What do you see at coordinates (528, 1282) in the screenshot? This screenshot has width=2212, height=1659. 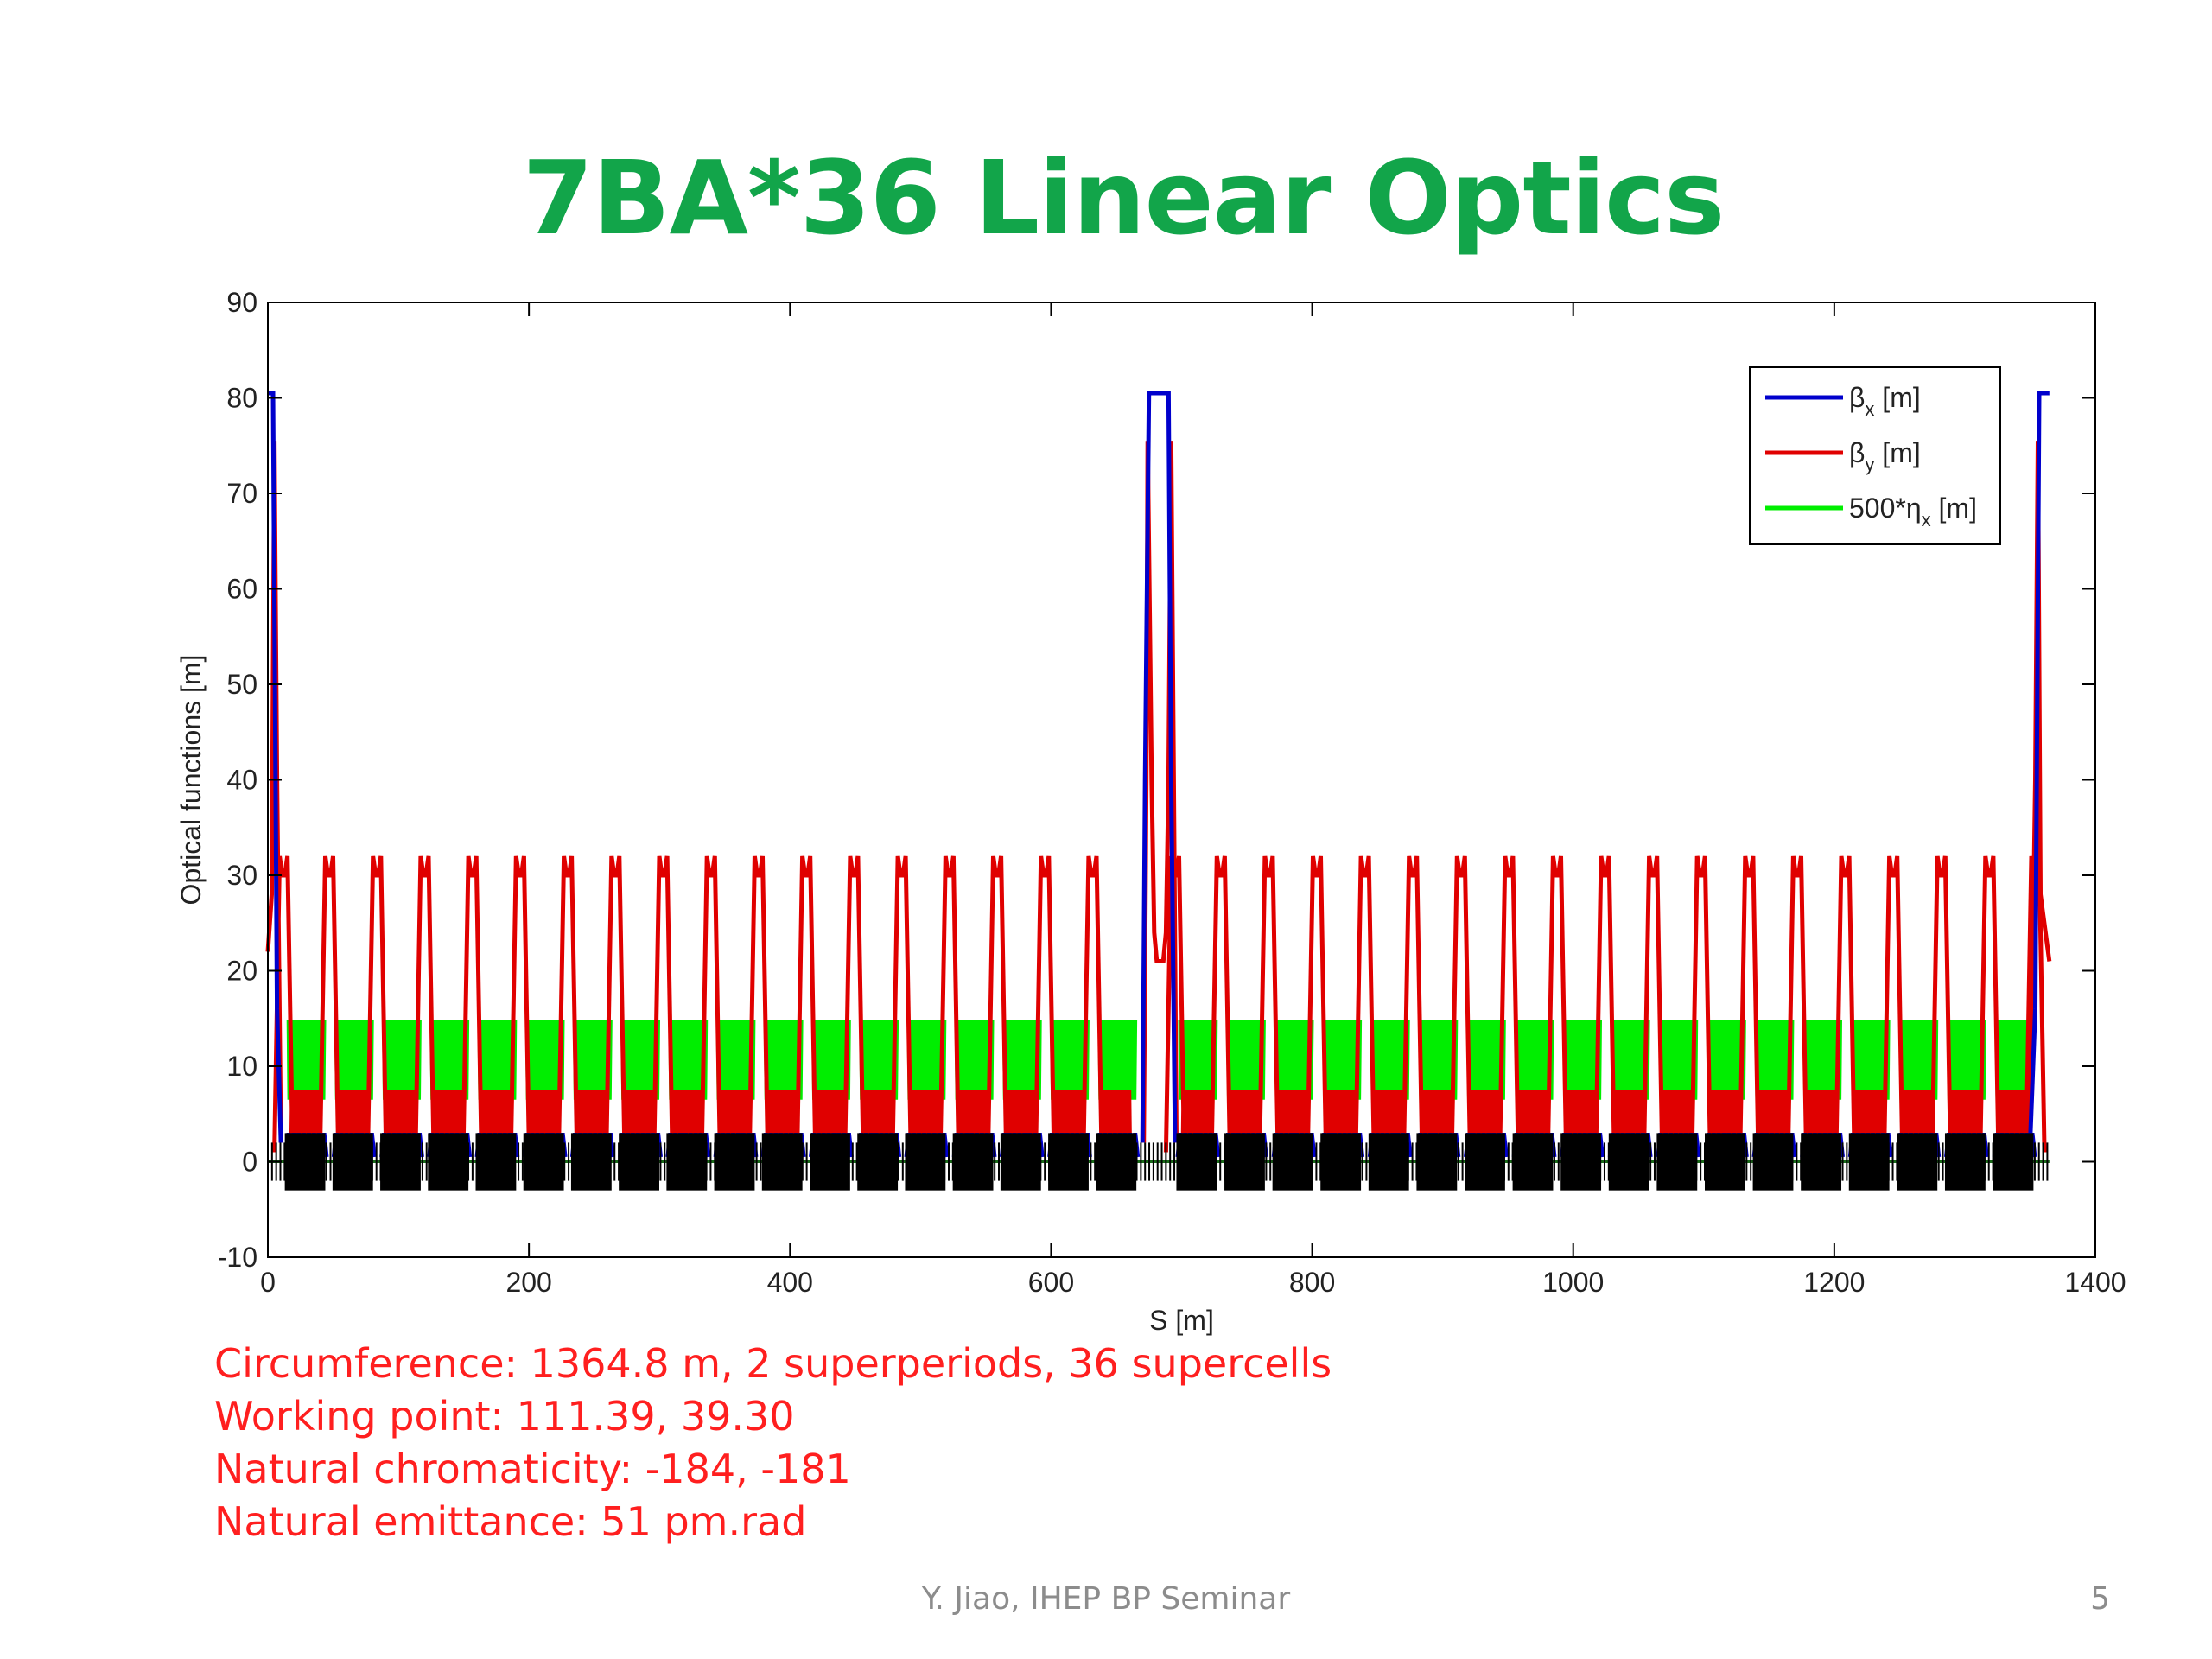 I see `x-tick-label: 200` at bounding box center [528, 1282].